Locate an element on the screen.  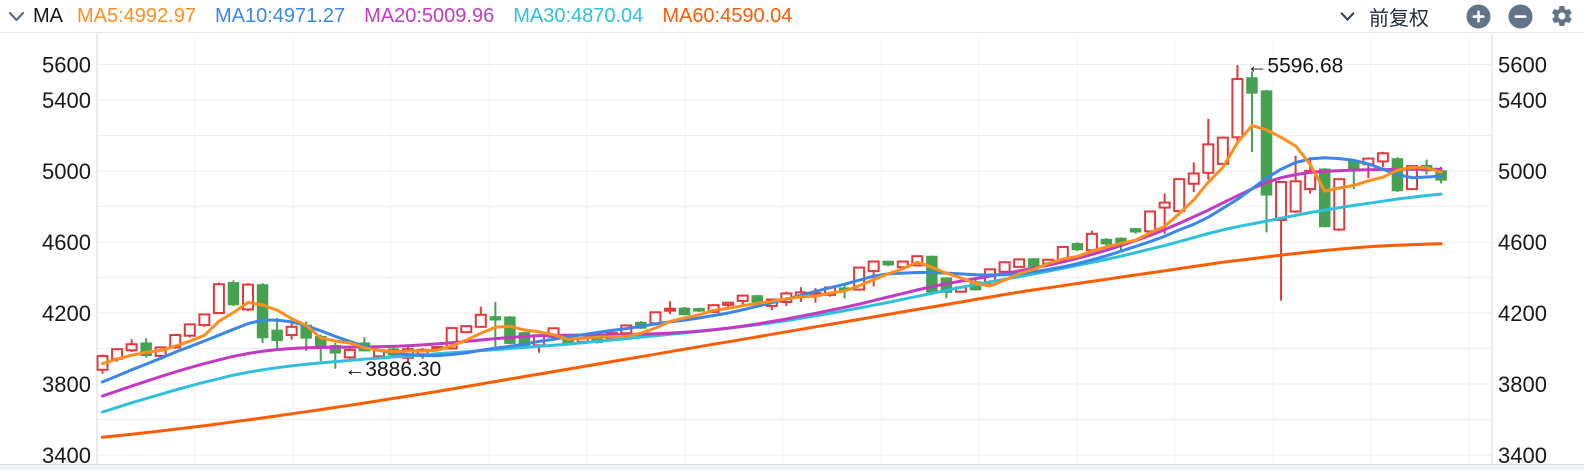
adjust-dropdown-chevron-icon is located at coordinates (1347, 16).